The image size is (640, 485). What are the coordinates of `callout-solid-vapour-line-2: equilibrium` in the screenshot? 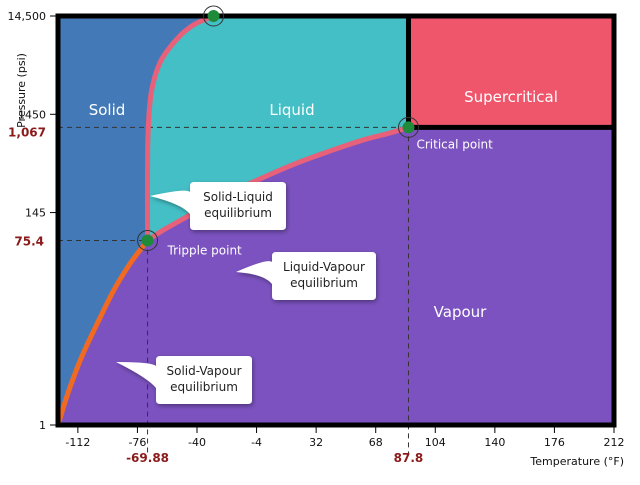 It's located at (204, 387).